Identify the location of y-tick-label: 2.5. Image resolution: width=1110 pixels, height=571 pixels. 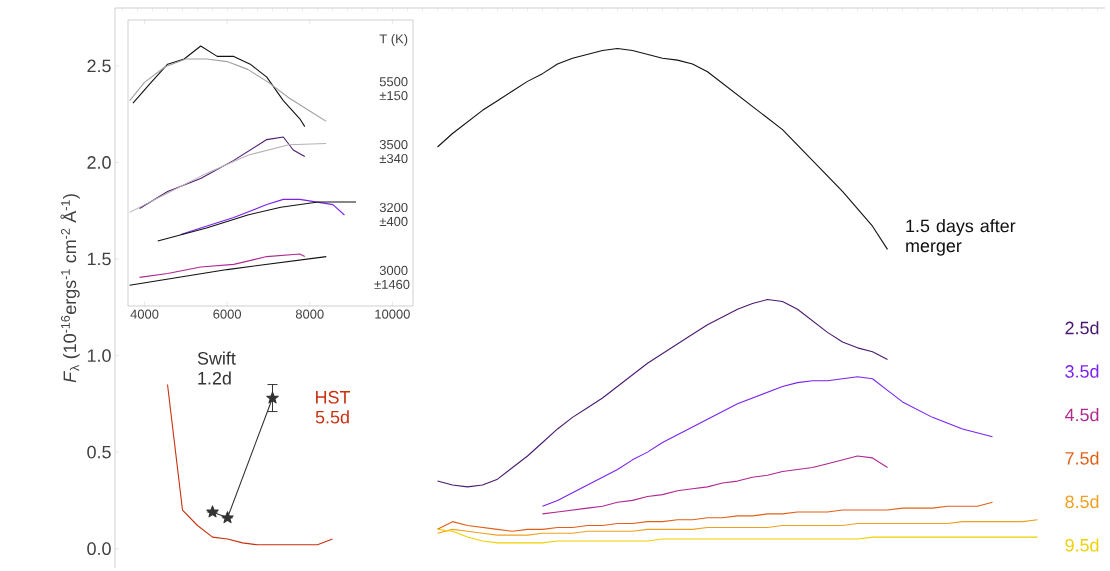
(99, 66).